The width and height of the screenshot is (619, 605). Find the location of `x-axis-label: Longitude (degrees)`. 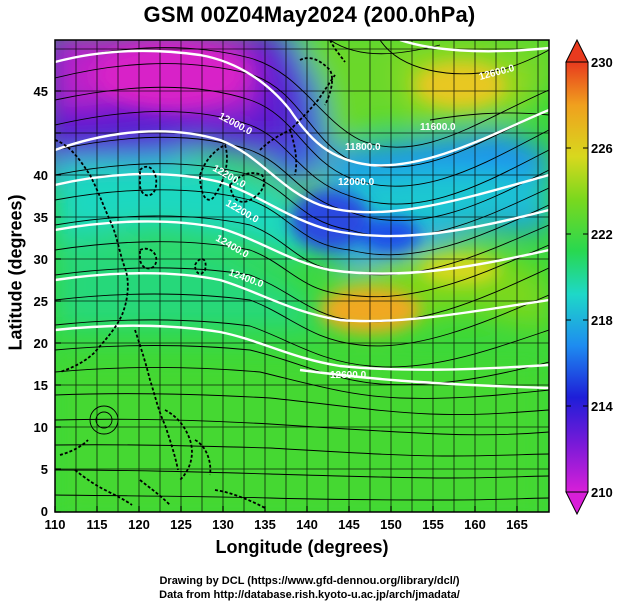

x-axis-label: Longitude (degrees) is located at coordinates (302, 547).